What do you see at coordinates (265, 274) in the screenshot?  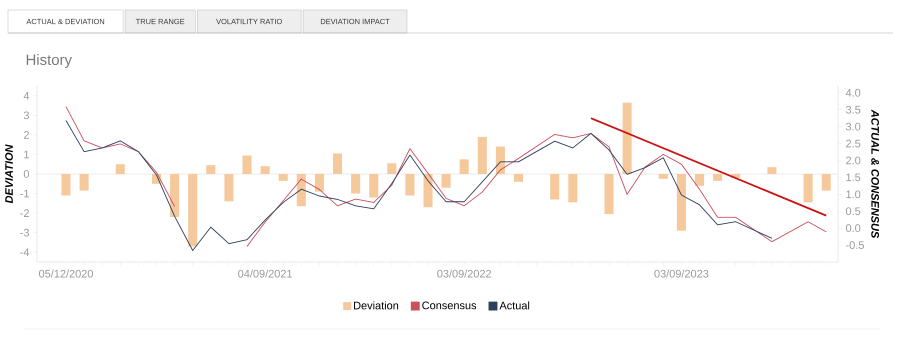 I see `x-tick-label: 04/09/2021` at bounding box center [265, 274].